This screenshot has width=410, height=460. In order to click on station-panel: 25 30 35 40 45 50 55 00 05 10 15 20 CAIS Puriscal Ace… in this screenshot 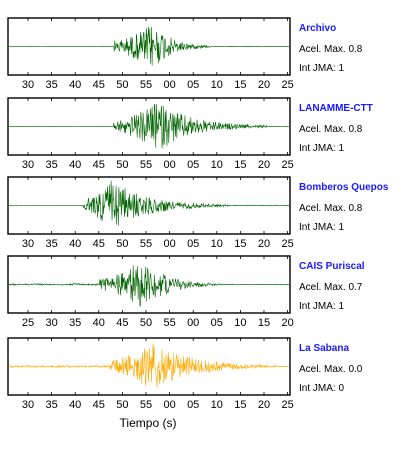, I will do `click(186, 292)`.